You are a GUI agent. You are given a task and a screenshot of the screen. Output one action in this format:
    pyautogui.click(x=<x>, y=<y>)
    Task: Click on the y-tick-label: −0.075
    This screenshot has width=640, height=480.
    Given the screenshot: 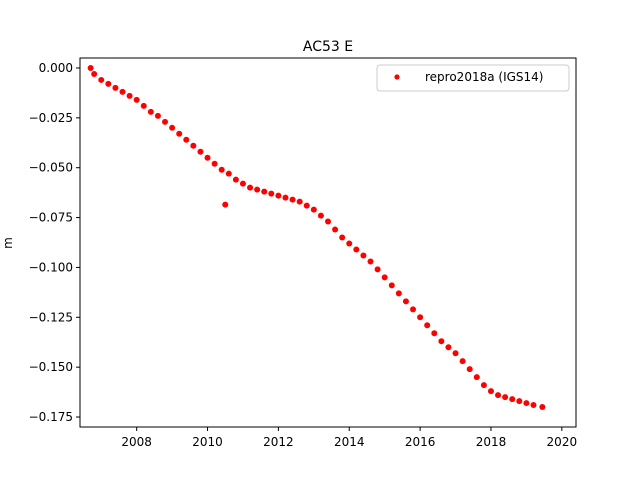 What is the action you would take?
    pyautogui.click(x=51, y=218)
    